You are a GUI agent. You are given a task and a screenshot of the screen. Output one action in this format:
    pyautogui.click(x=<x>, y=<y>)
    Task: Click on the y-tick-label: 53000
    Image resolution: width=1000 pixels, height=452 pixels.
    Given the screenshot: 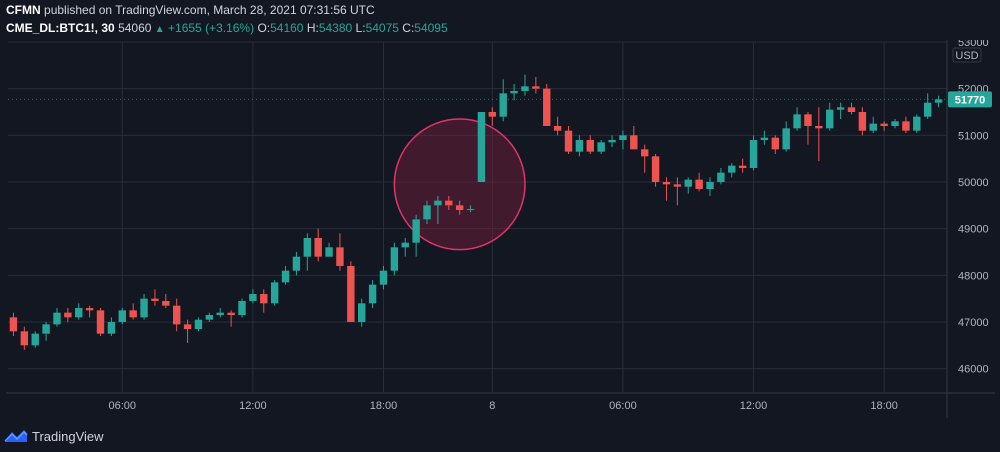 What is the action you would take?
    pyautogui.click(x=973, y=44)
    